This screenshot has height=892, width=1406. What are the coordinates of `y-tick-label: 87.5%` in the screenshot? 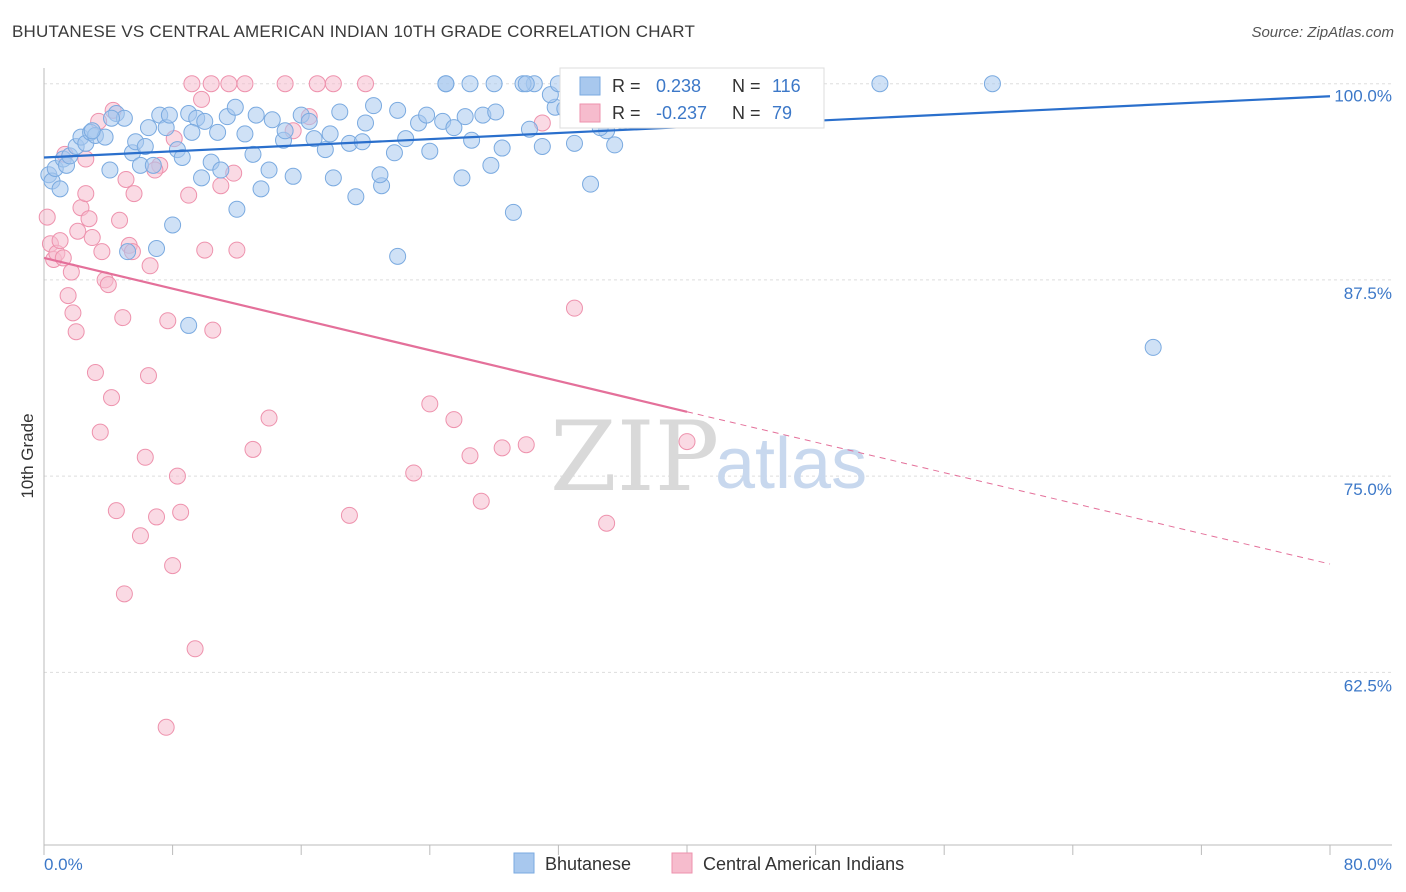 It's located at (1368, 293).